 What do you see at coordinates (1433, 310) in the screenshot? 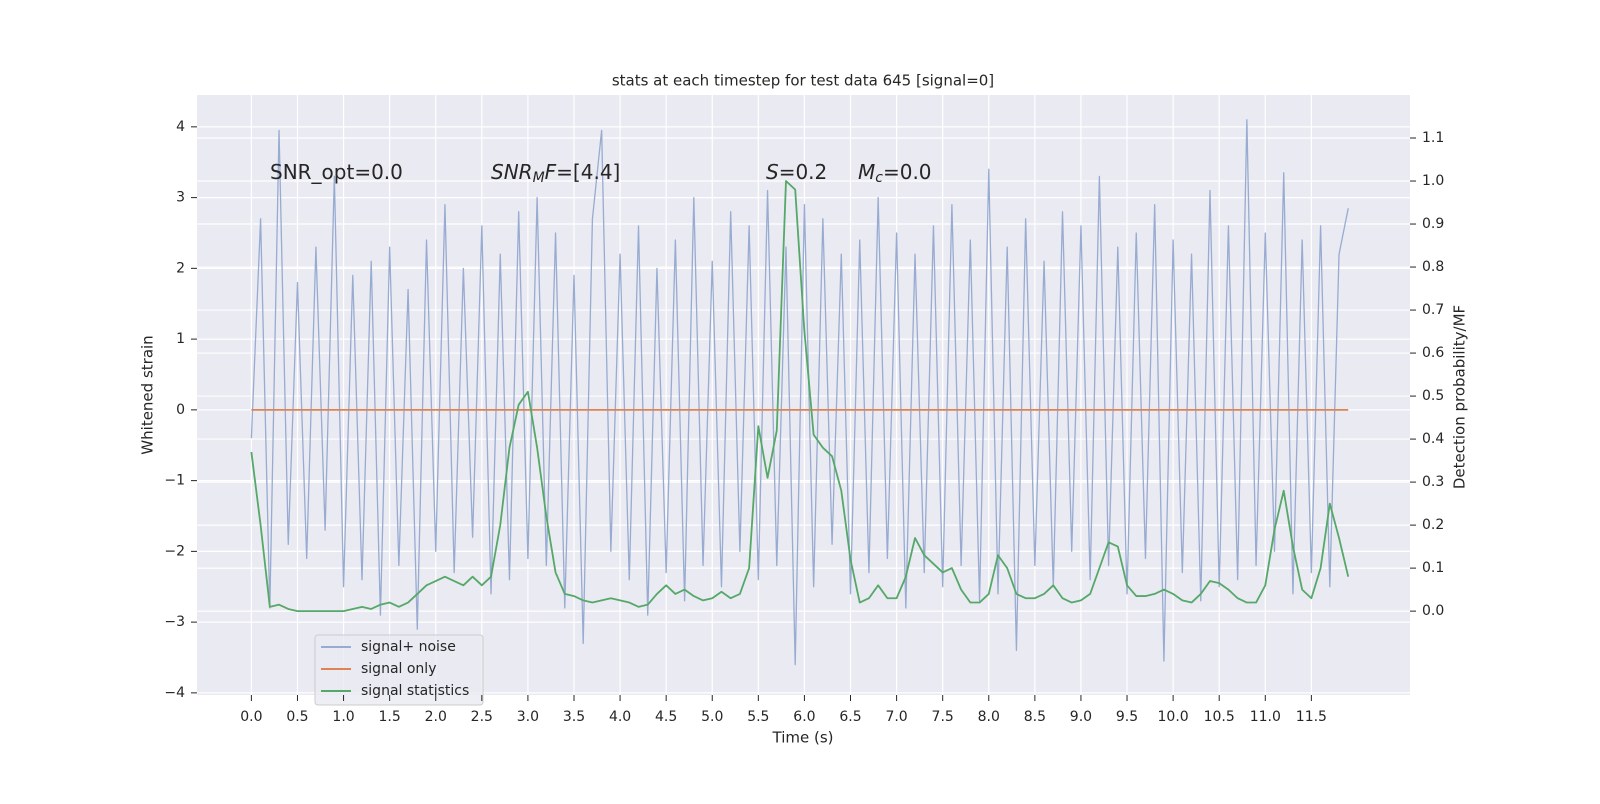
I see `y2-tick-label: 0.7` at bounding box center [1433, 310].